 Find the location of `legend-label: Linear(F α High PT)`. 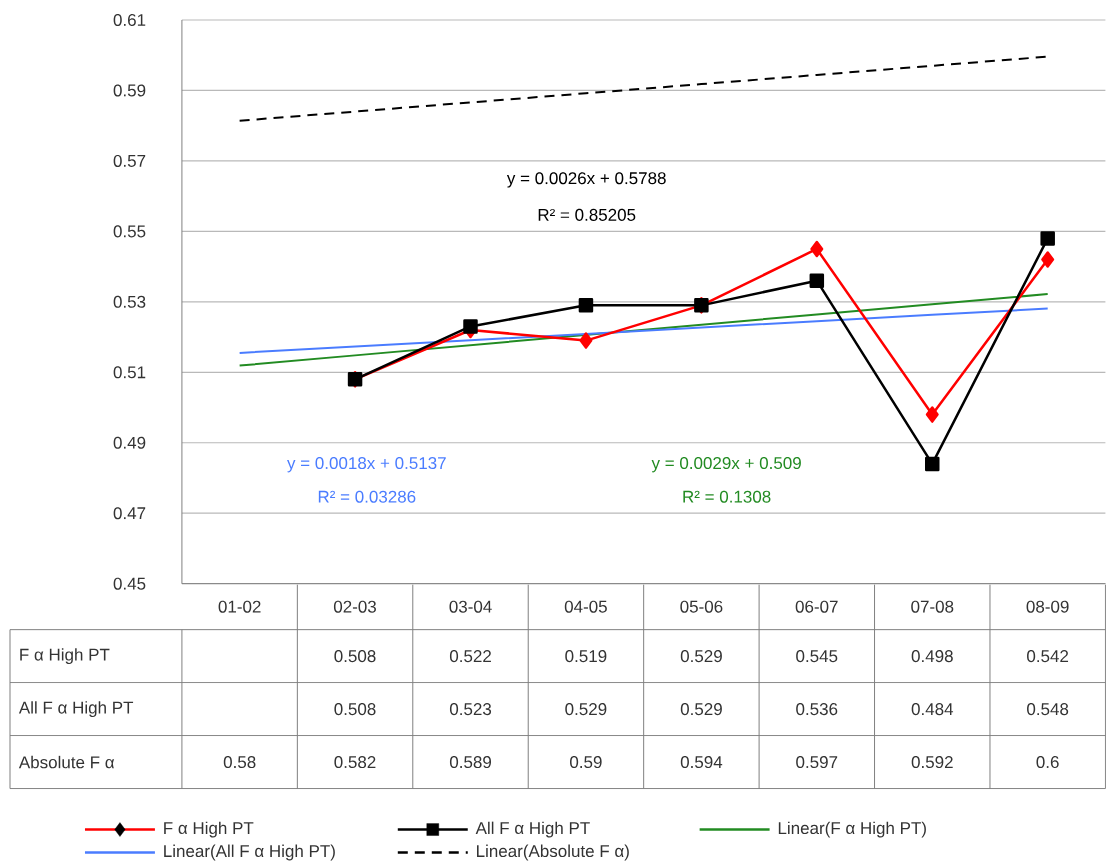

legend-label: Linear(F α High PT) is located at coordinates (852, 829).